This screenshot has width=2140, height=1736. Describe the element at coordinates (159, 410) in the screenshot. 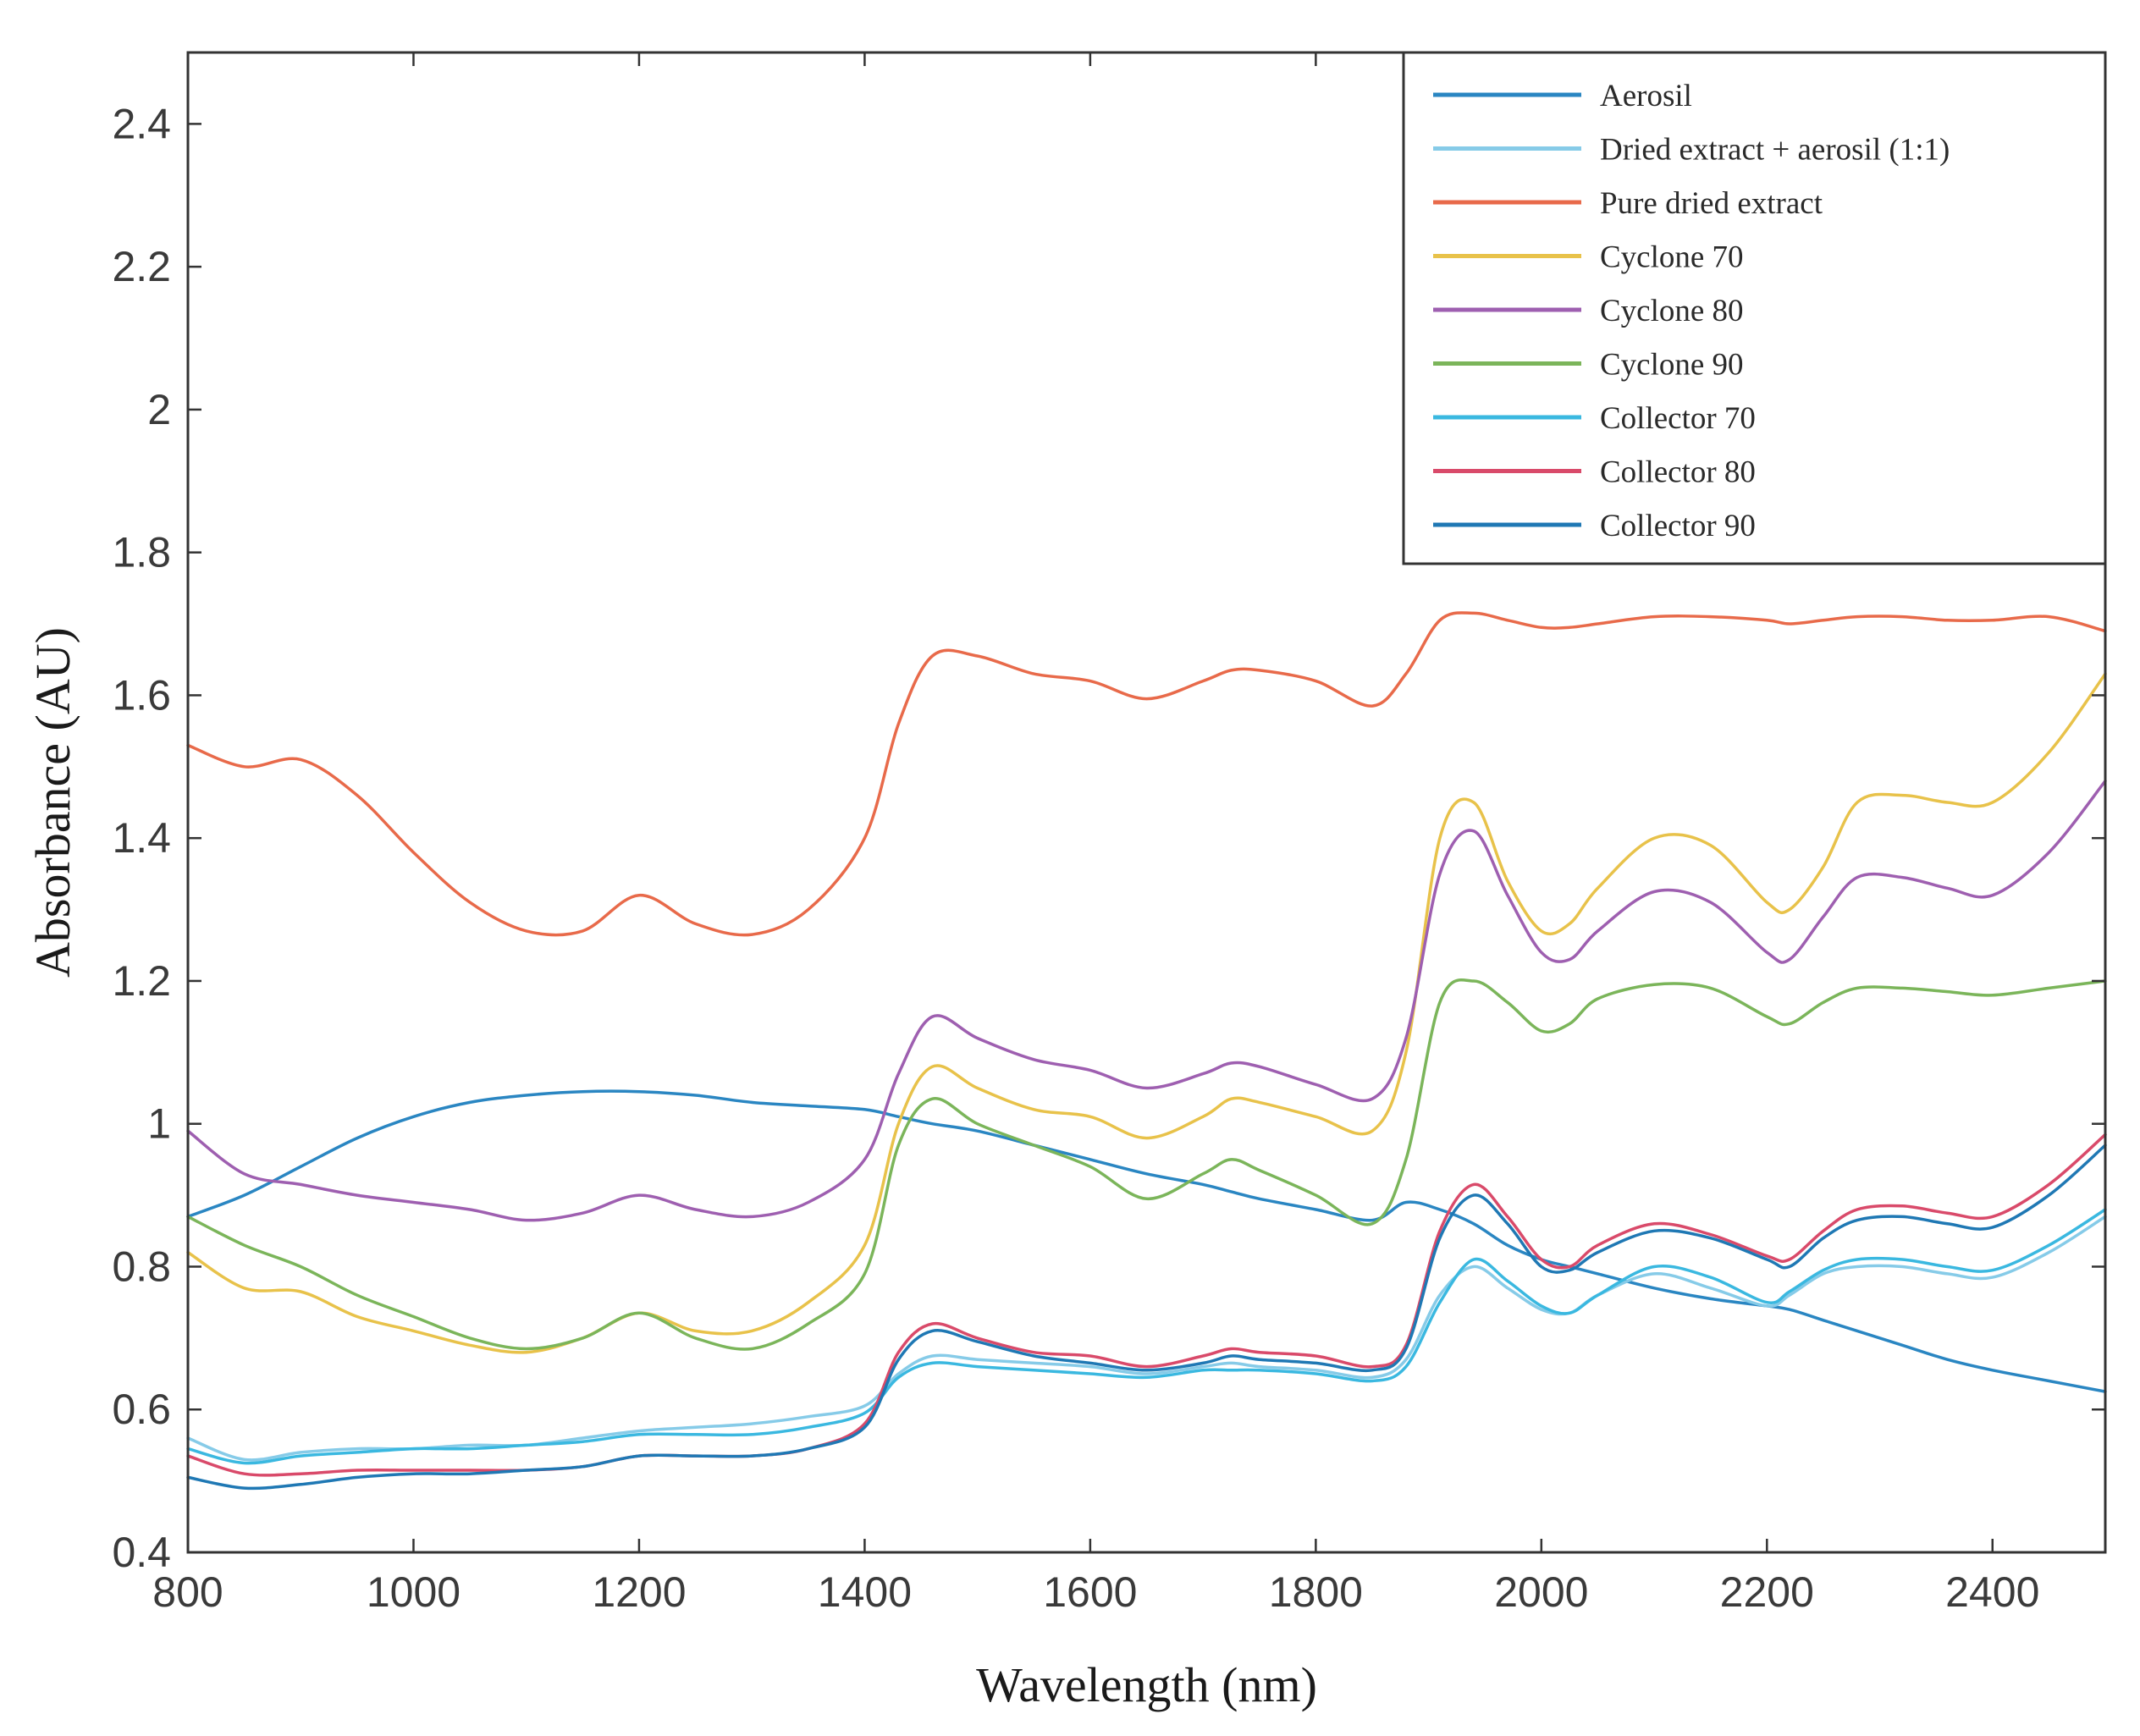

I see `y-tick-label: 2` at that location.